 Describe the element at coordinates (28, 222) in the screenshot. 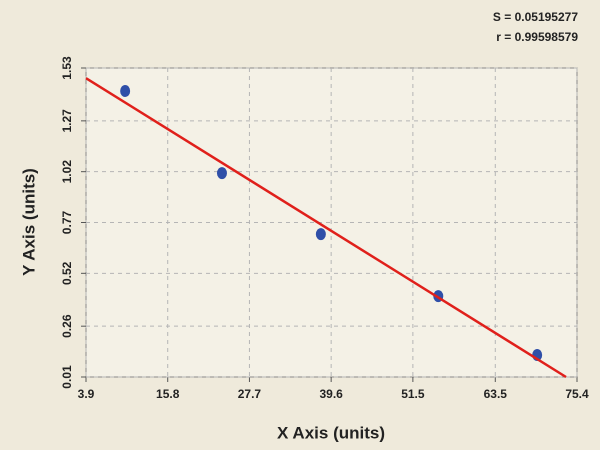

I see `y-axis-label: Y Axis (units)` at that location.